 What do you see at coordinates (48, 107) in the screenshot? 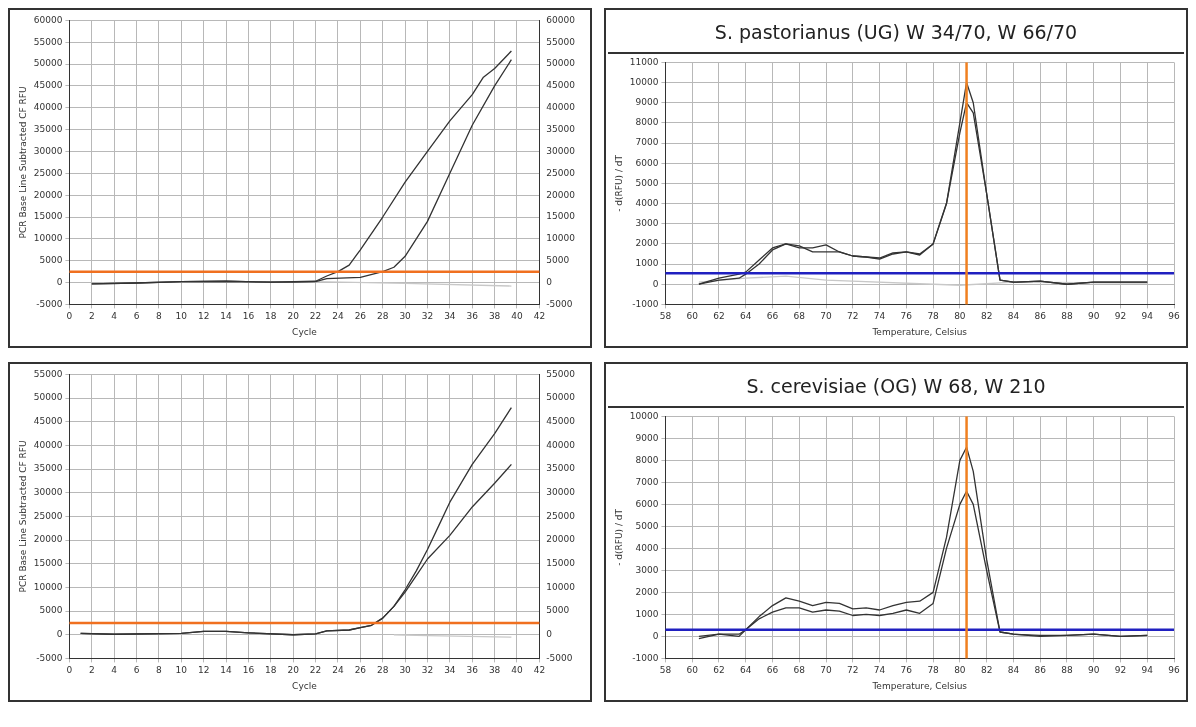
I see `y-tick-label: 40000` at bounding box center [48, 107].